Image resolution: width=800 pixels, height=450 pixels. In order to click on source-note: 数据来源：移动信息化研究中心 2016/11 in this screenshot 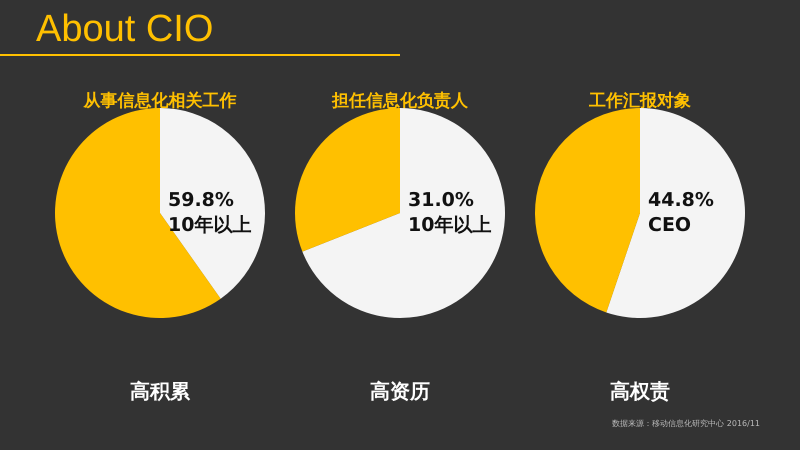, I will do `click(686, 423)`.